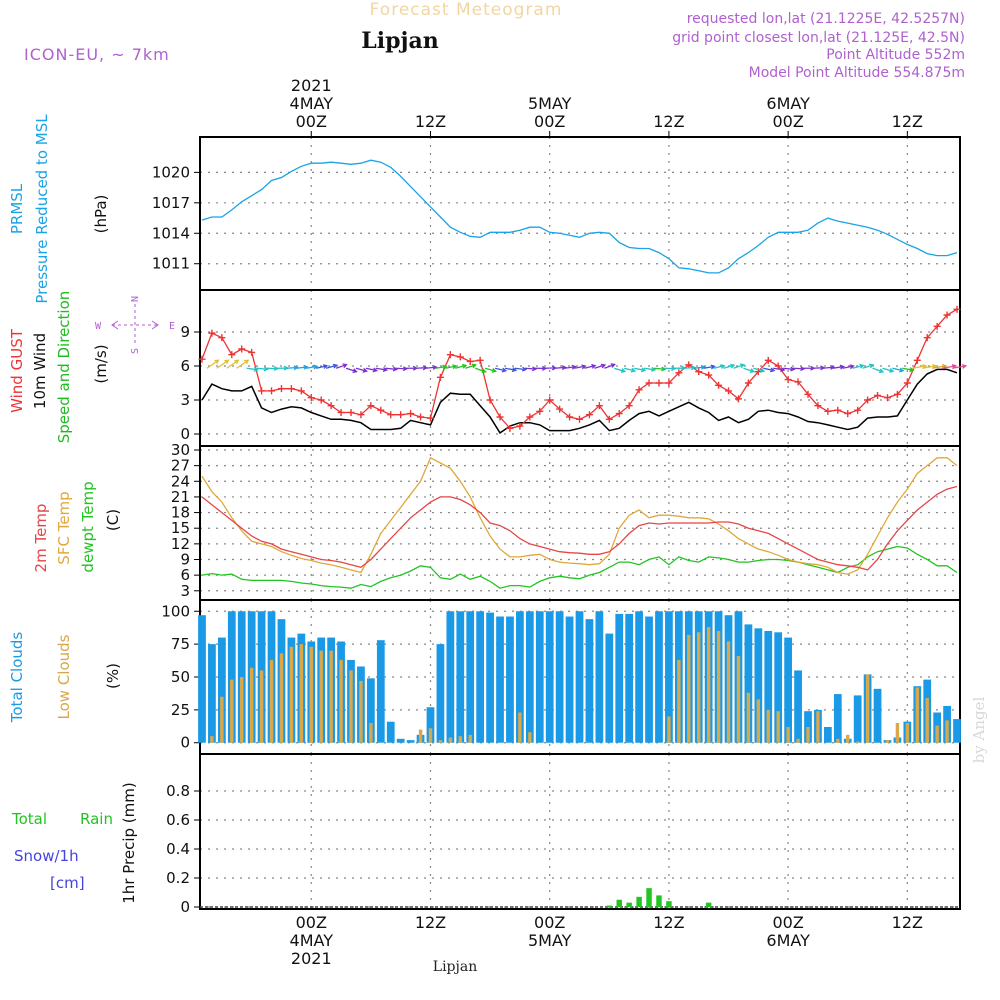 The width and height of the screenshot is (1000, 1000). I want to click on wind-gust-line, so click(579, 369).